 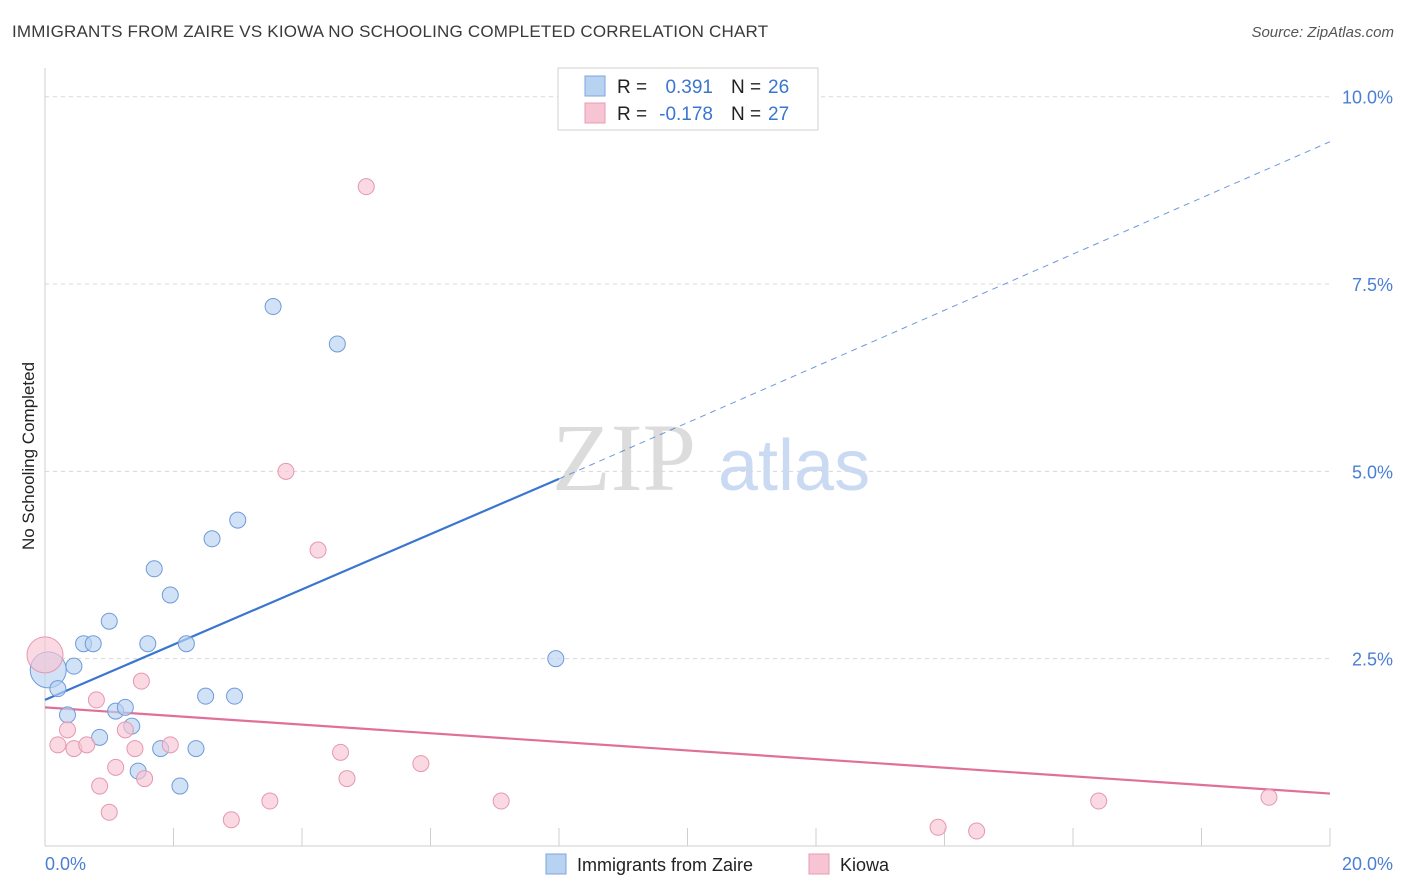 I want to click on source-label: Source: ZipAtlas.com, so click(x=1322, y=32).